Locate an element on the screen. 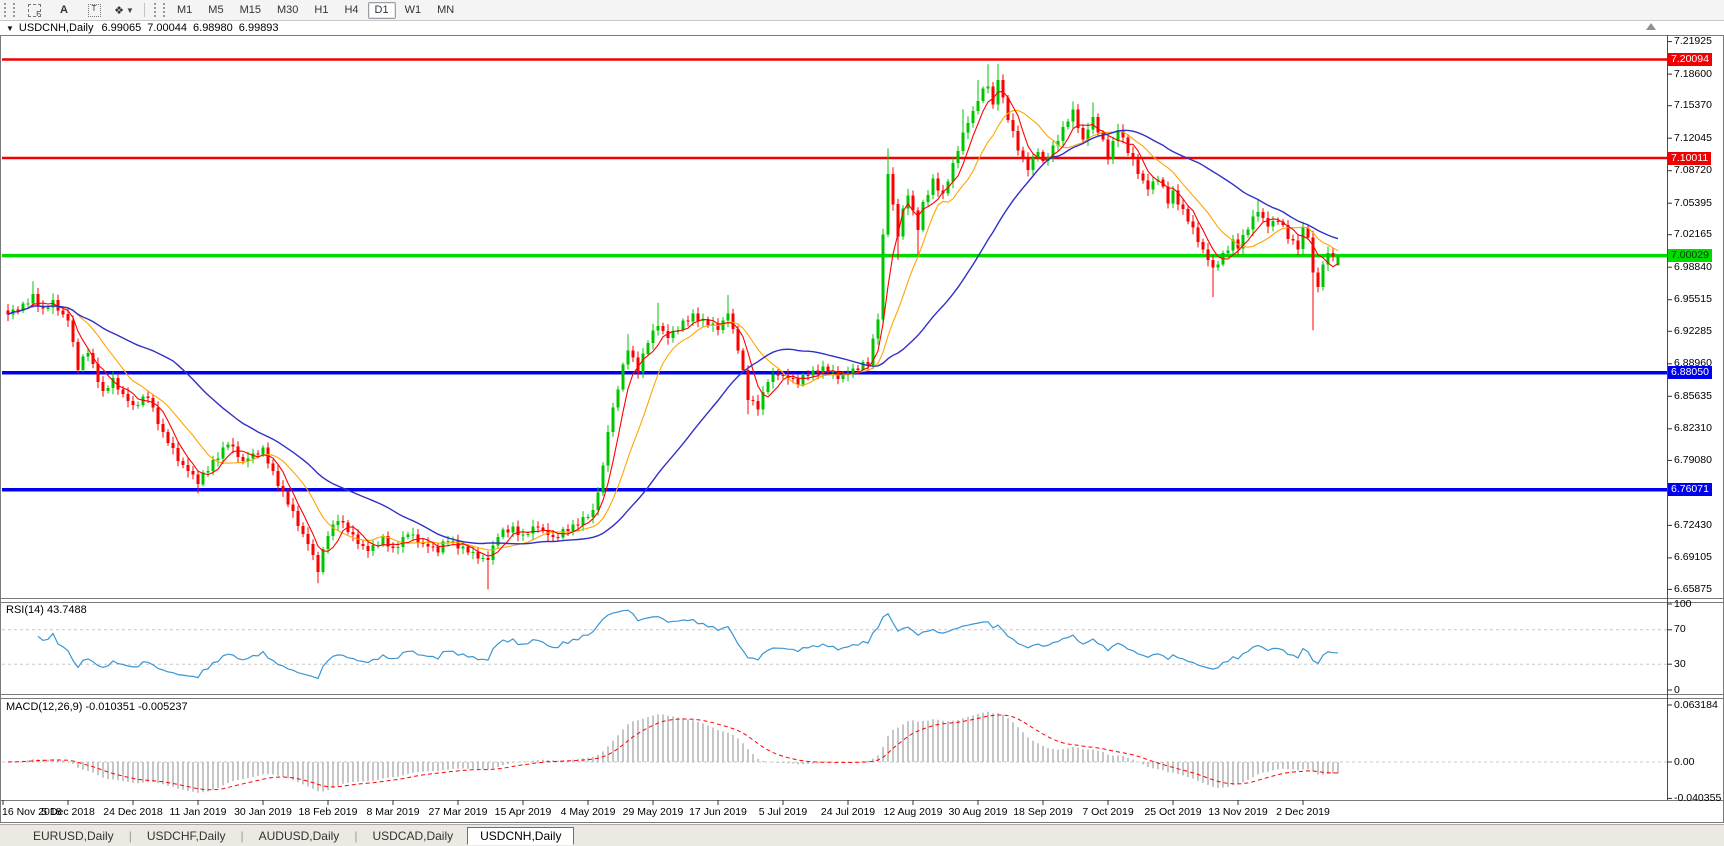 This screenshot has width=1724, height=846. rsi-plot is located at coordinates (834, 644).